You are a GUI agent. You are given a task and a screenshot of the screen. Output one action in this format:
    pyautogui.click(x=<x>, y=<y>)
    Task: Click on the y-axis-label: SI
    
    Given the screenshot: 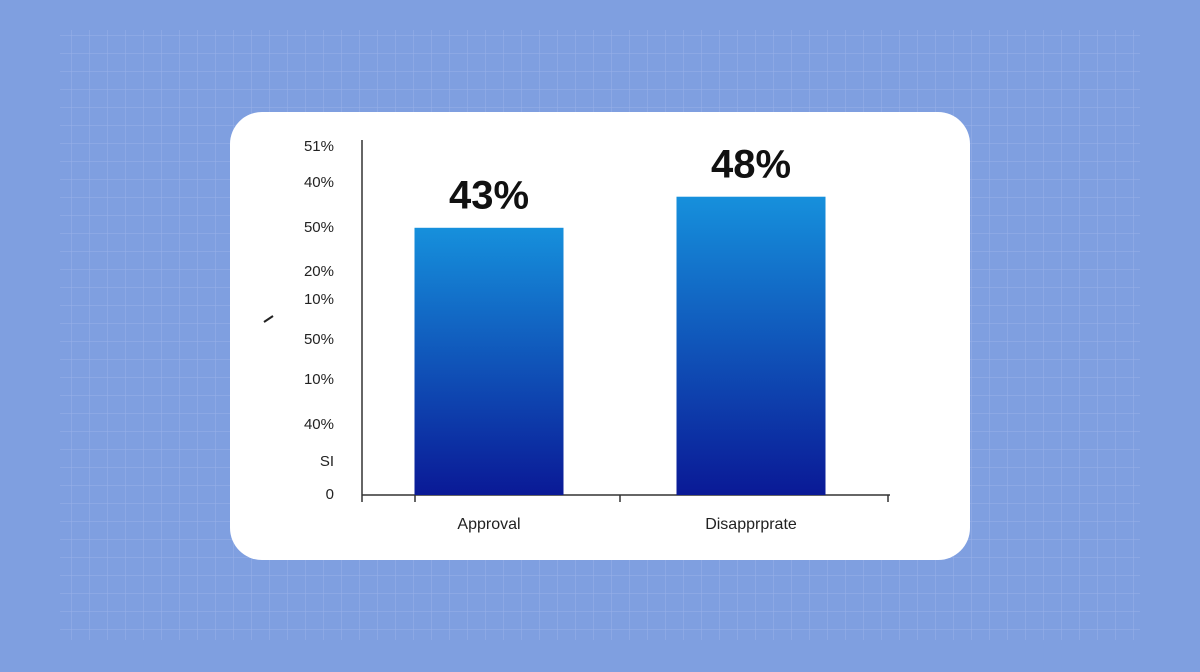 What is the action you would take?
    pyautogui.click(x=327, y=461)
    